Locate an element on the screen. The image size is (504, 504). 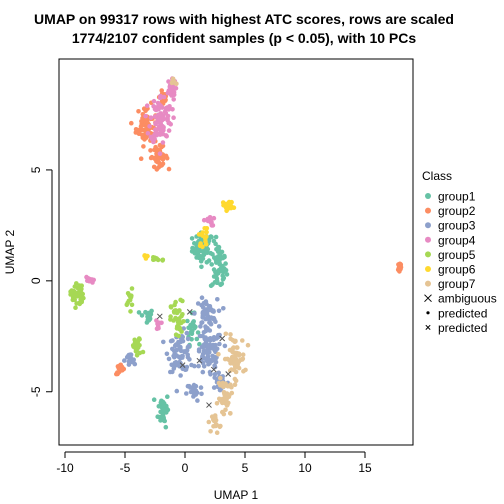
legend-label: group4 is located at coordinates (457, 240).